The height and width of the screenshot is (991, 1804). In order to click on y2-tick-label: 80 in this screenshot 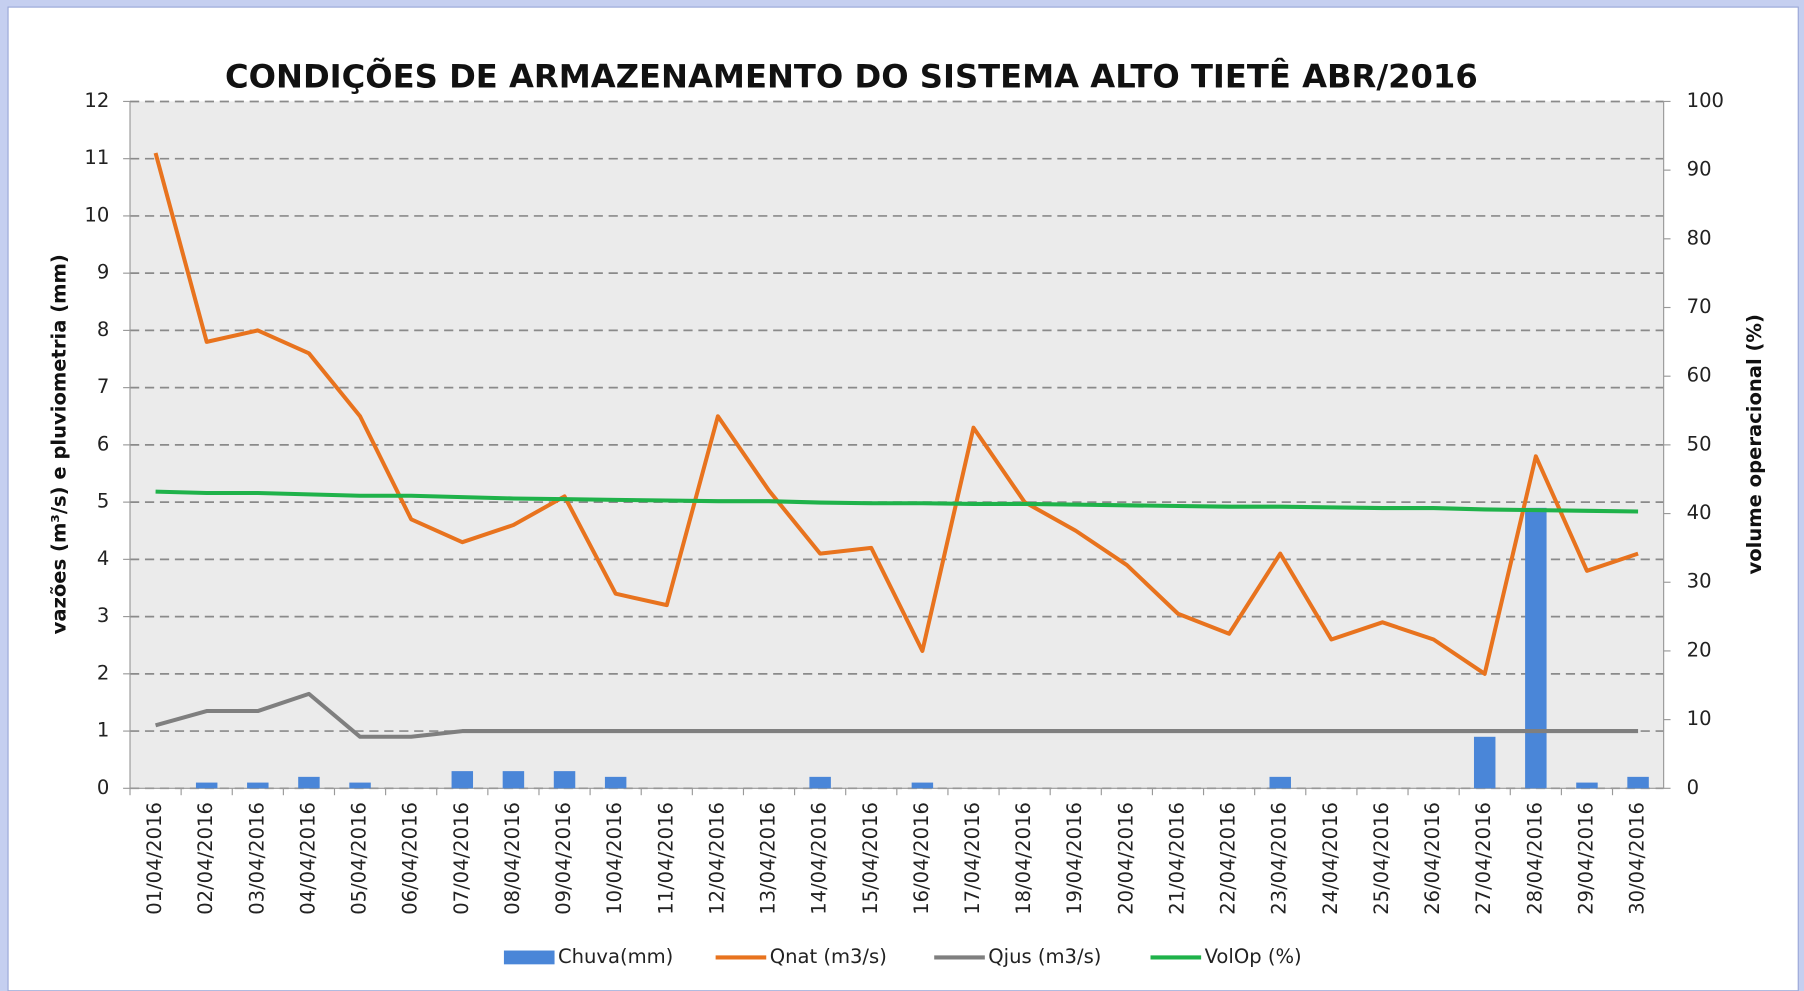, I will do `click(1699, 237)`.